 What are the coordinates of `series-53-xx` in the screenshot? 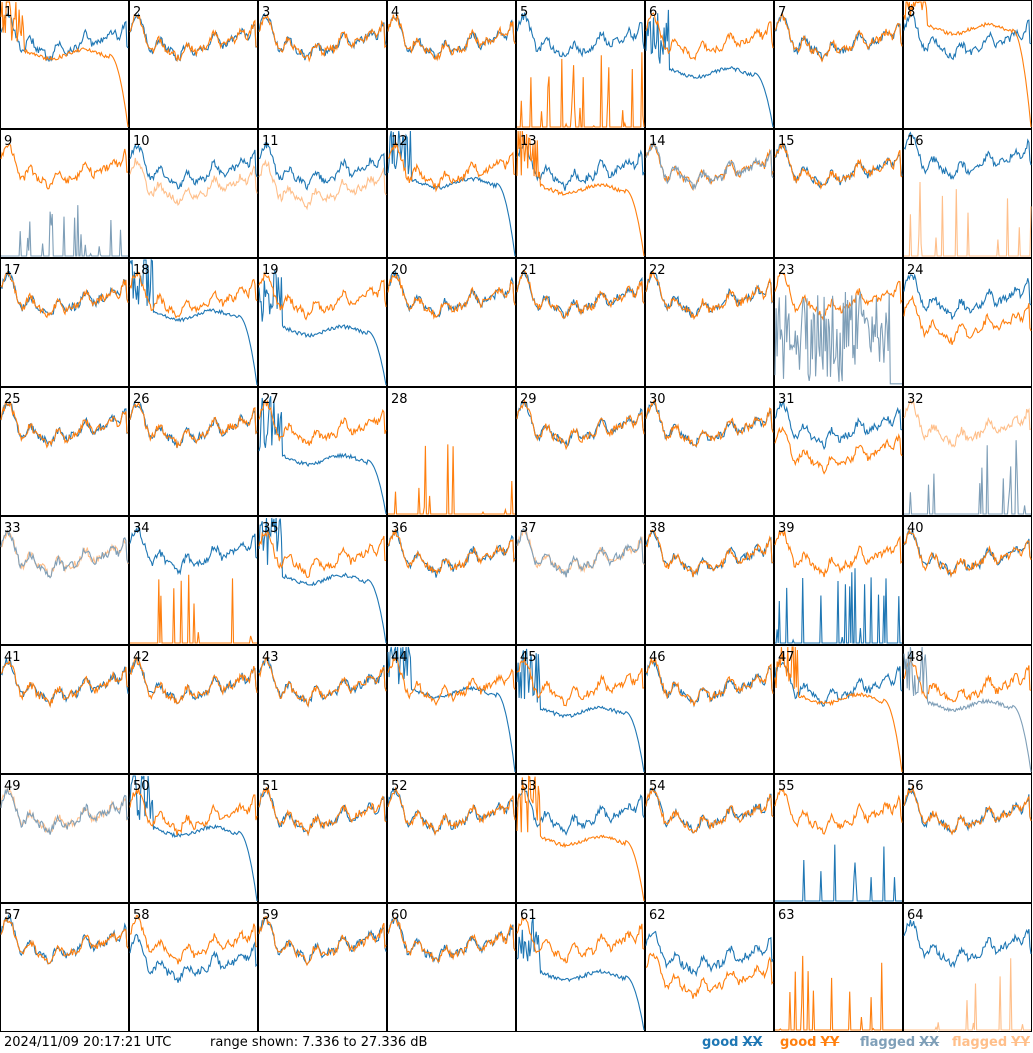 It's located at (580, 810).